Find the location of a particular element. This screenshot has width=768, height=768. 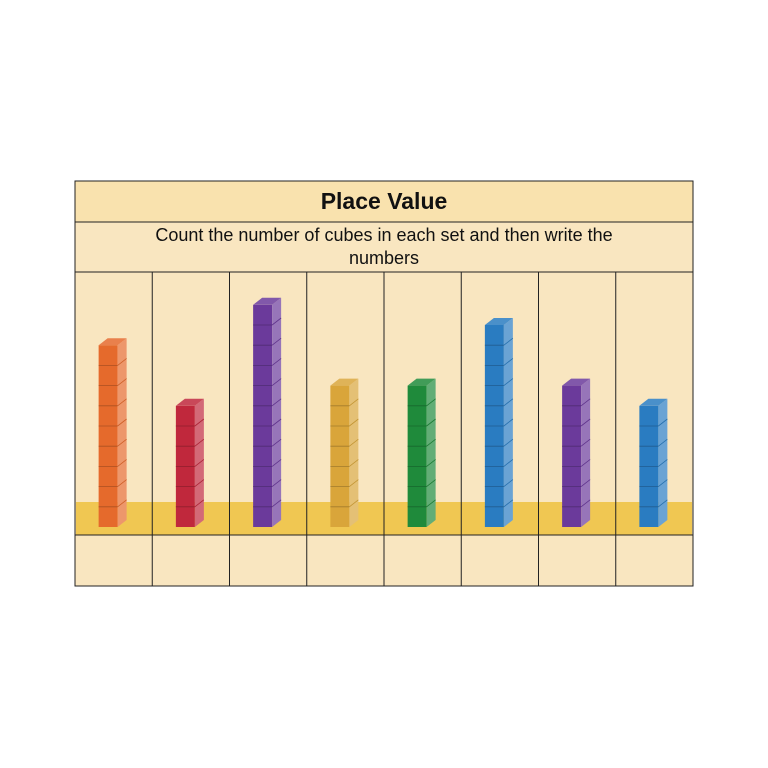

title: Place Value is located at coordinates (384, 201).